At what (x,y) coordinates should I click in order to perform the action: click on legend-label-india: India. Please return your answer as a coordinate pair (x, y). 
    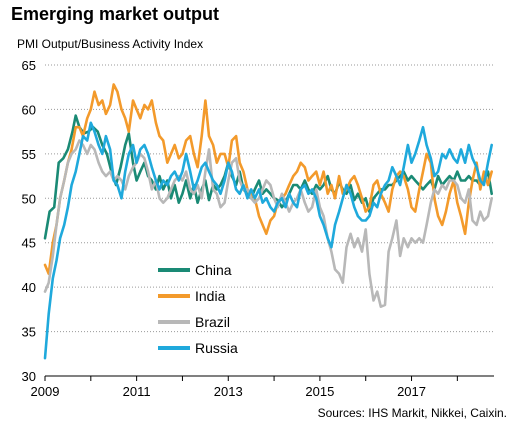
    Looking at the image, I should click on (210, 296).